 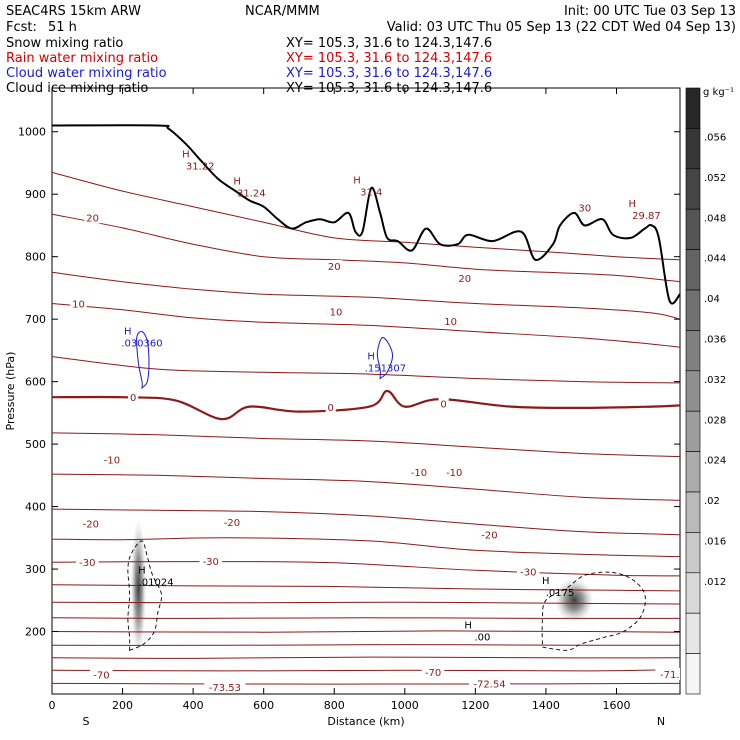 I want to click on y-tick-label-4: 600, so click(x=35, y=382).